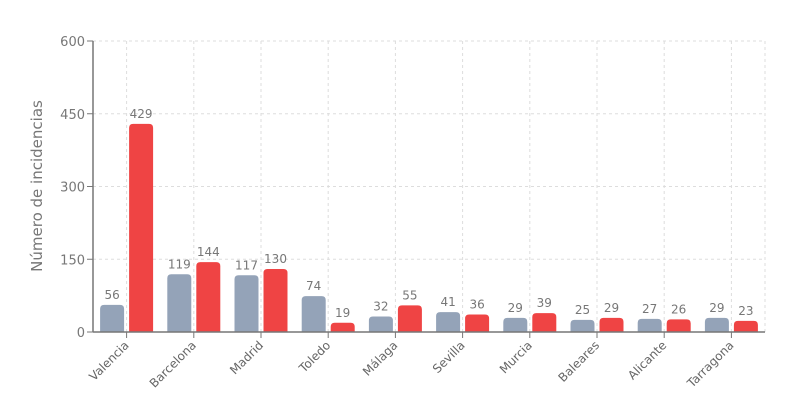 This screenshot has width=792, height=414. What do you see at coordinates (313, 286) in the screenshot?
I see `data-label: 74` at bounding box center [313, 286].